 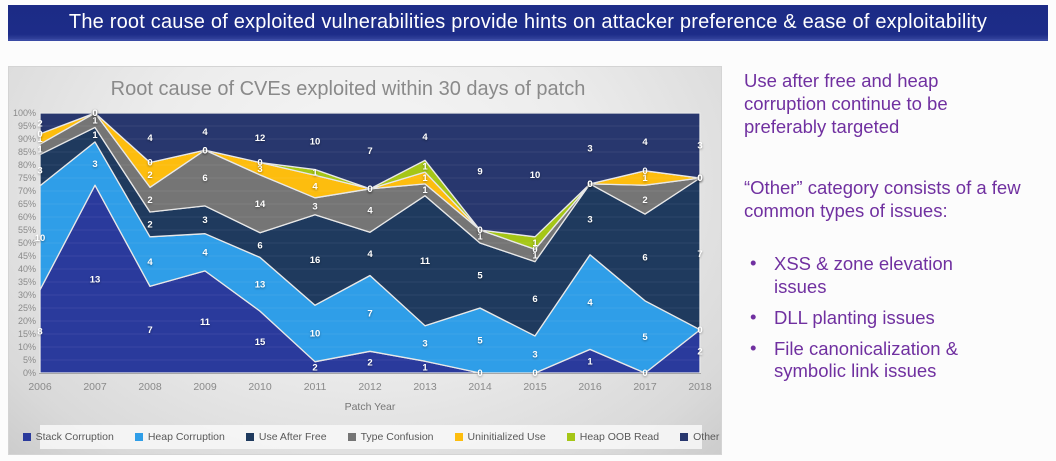 What do you see at coordinates (186, 437) in the screenshot?
I see `legend-label: Heap Corruption` at bounding box center [186, 437].